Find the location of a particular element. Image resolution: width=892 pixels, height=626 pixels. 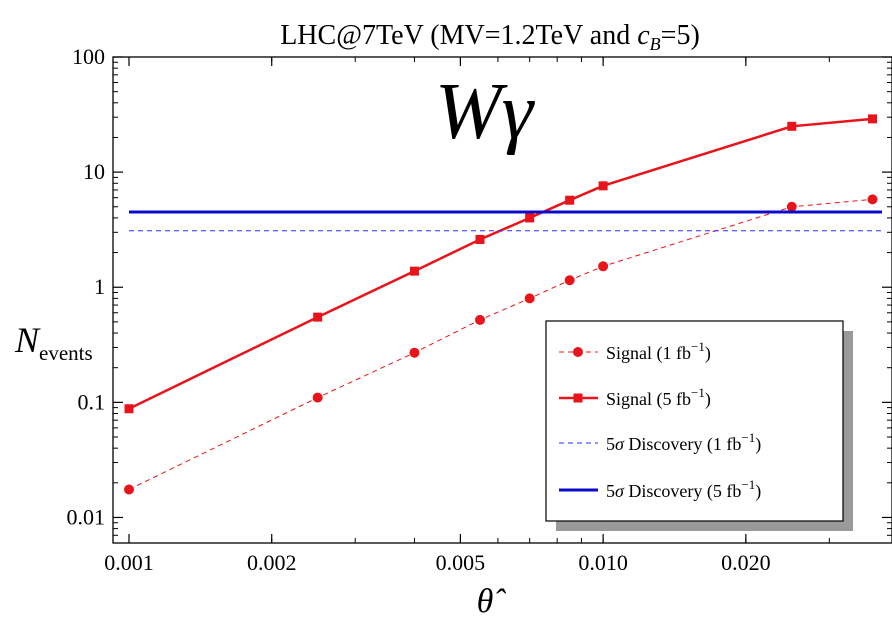

legend-box is located at coordinates (694, 421).